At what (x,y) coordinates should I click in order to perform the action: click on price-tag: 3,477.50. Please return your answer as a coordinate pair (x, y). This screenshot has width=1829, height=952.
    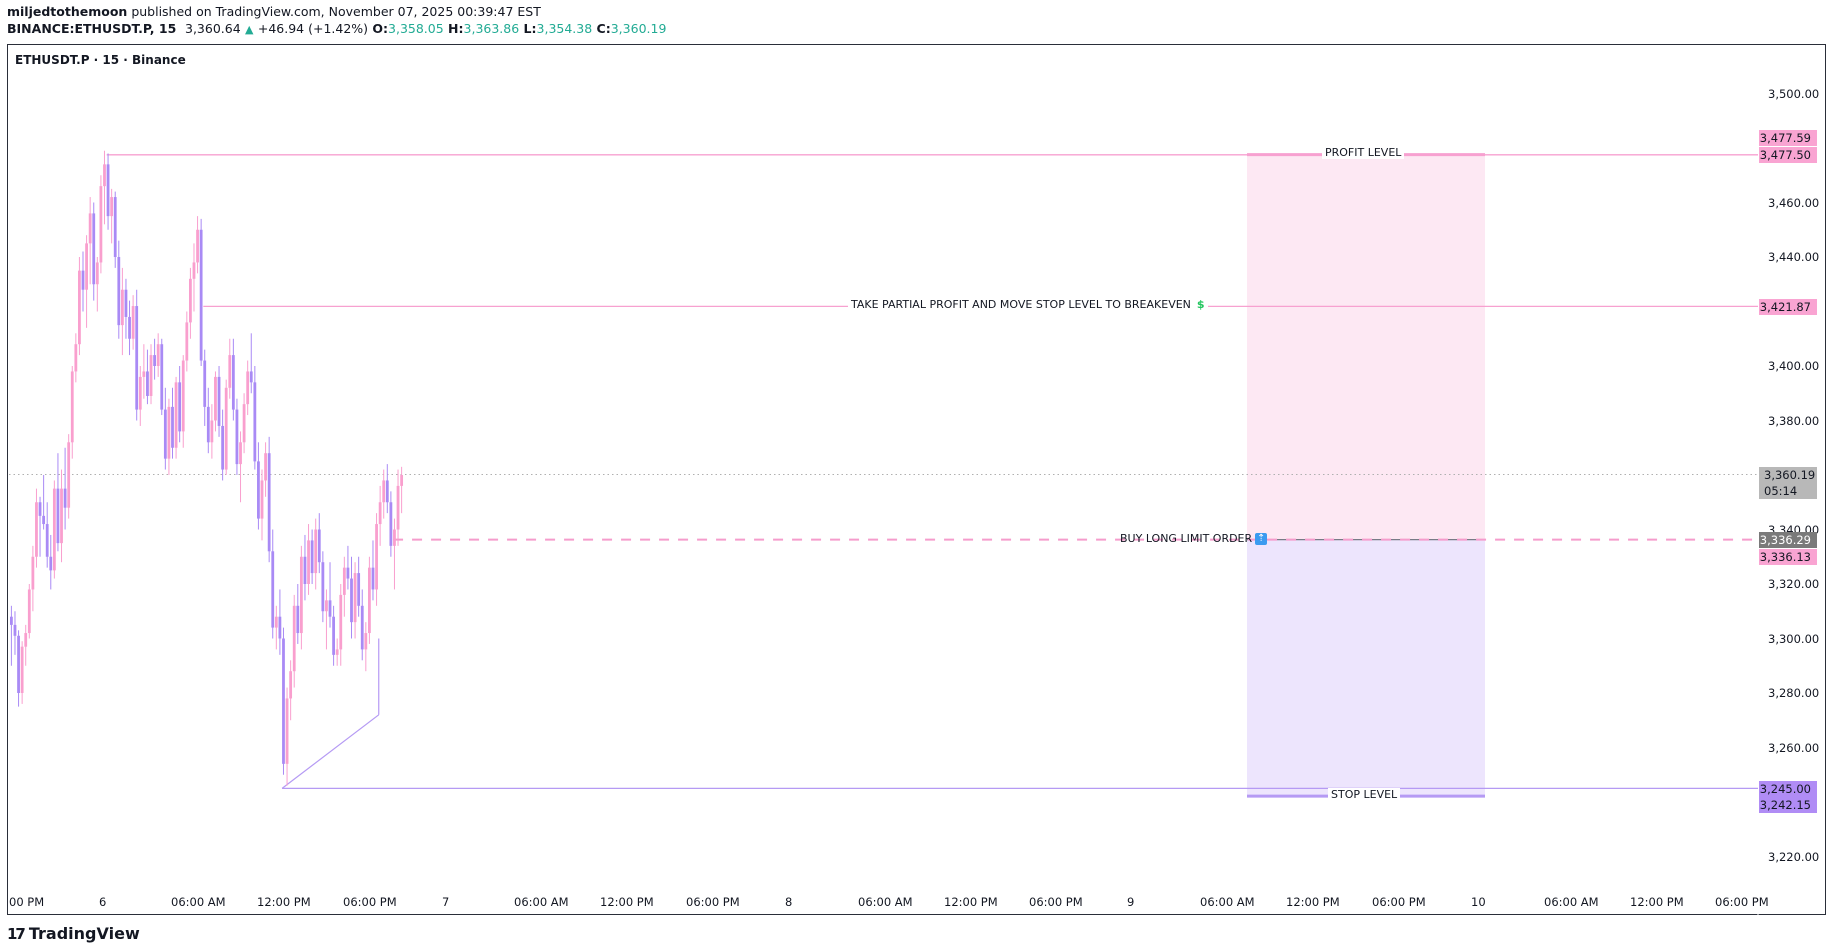
    Looking at the image, I should click on (1788, 155).